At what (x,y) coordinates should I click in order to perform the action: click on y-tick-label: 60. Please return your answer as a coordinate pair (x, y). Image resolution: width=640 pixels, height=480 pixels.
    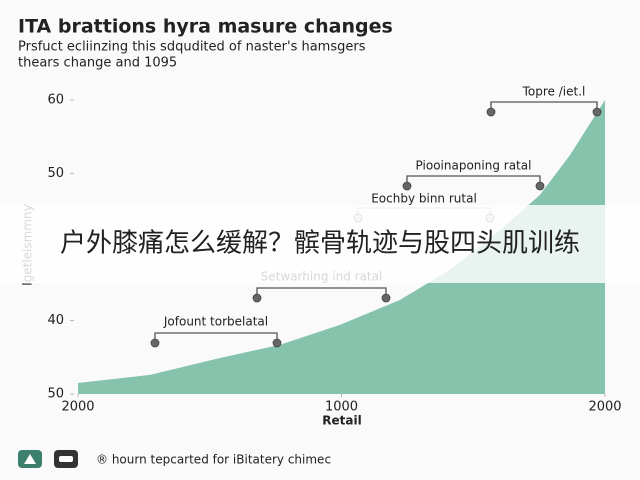
    Looking at the image, I should click on (55, 100).